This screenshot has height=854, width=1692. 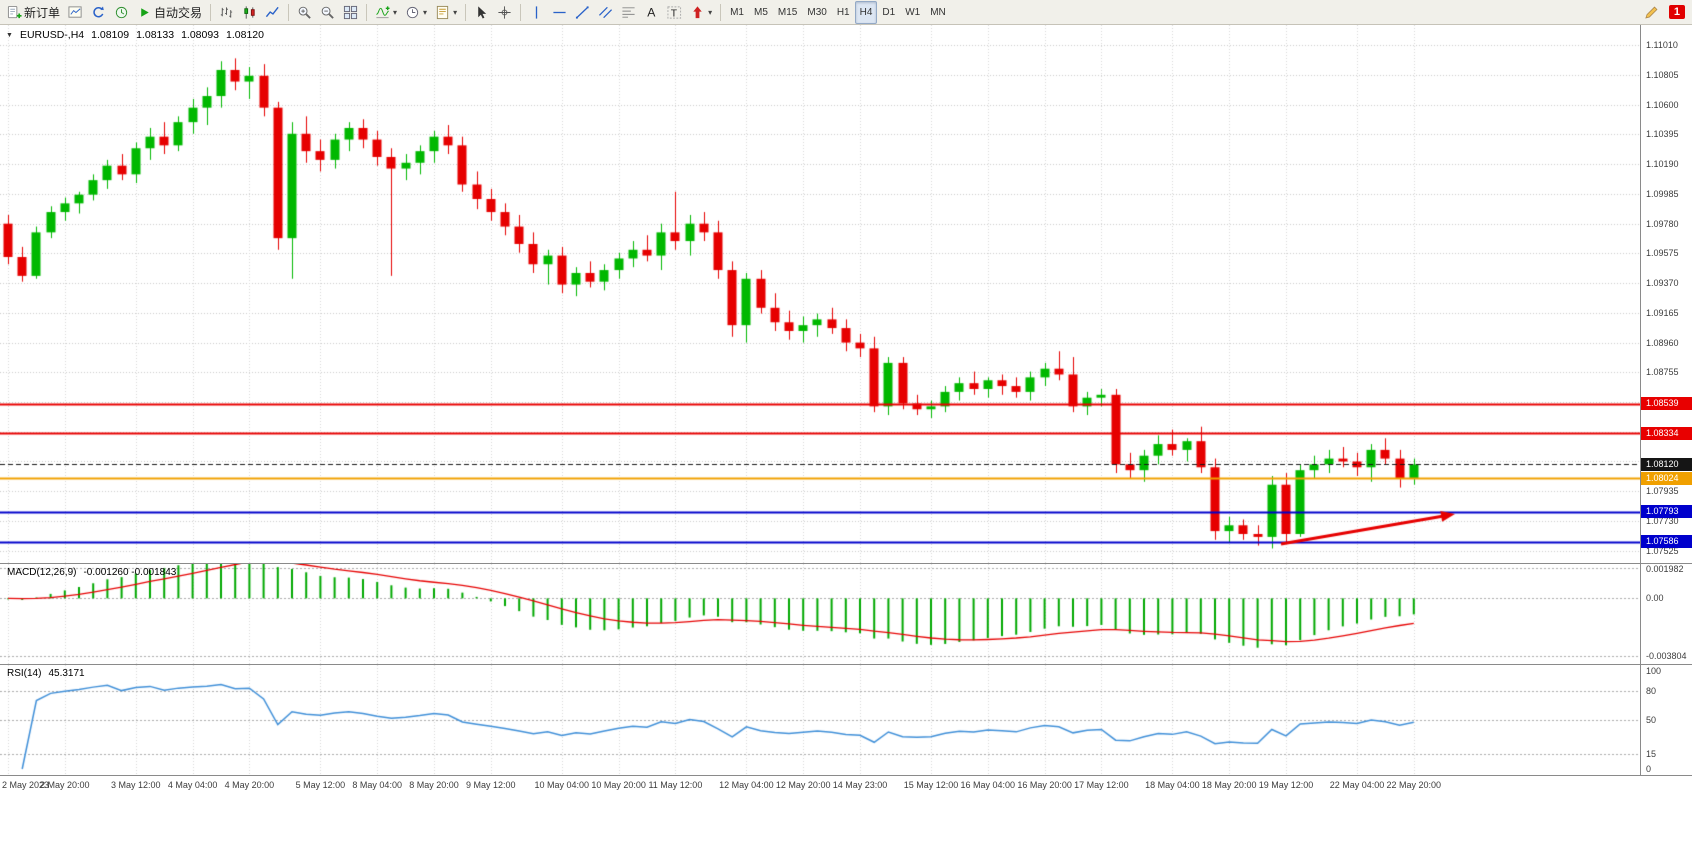 What do you see at coordinates (1664, 12) in the screenshot?
I see `toolbar-right: 1` at bounding box center [1664, 12].